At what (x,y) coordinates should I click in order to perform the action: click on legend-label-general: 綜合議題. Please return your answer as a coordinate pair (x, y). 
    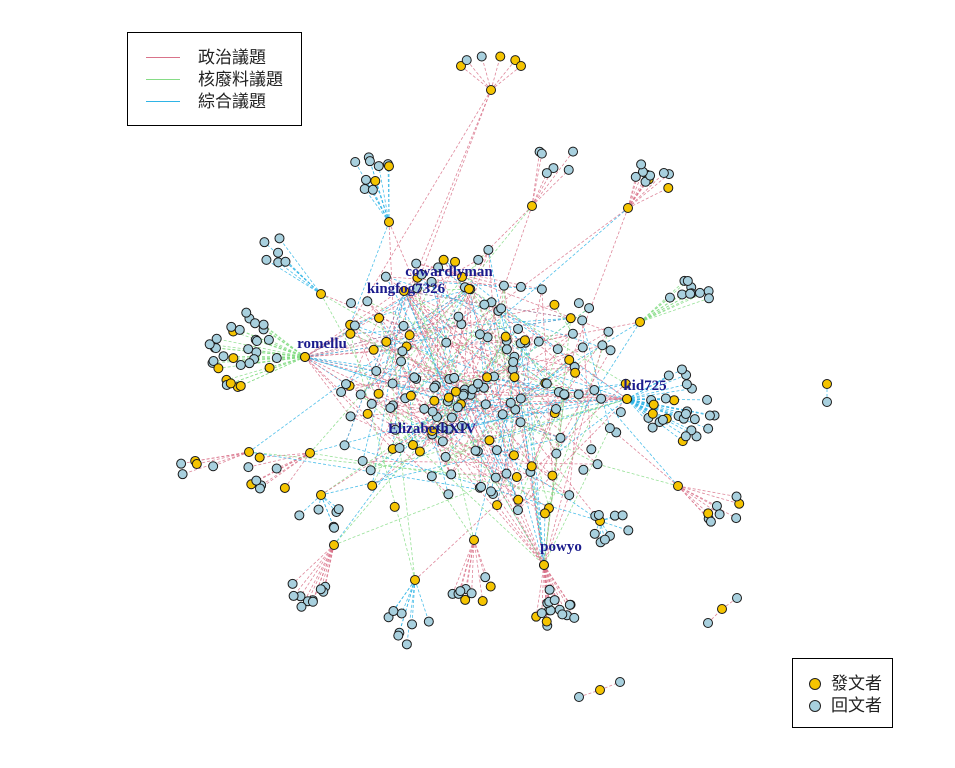
    Looking at the image, I should click on (232, 102).